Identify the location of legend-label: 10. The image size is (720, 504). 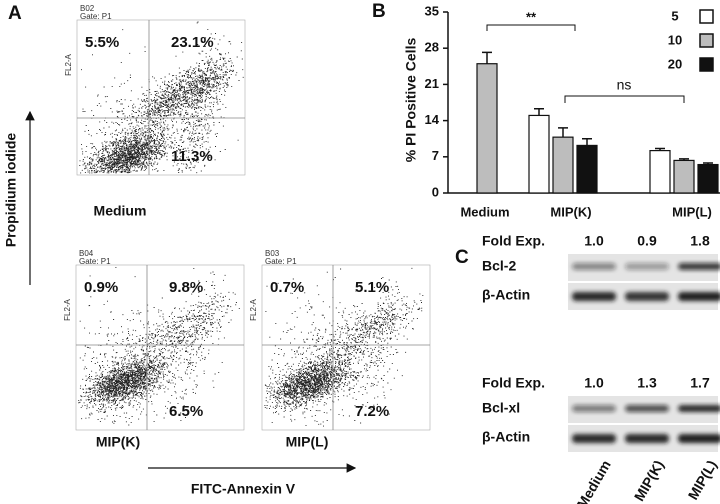
(675, 39).